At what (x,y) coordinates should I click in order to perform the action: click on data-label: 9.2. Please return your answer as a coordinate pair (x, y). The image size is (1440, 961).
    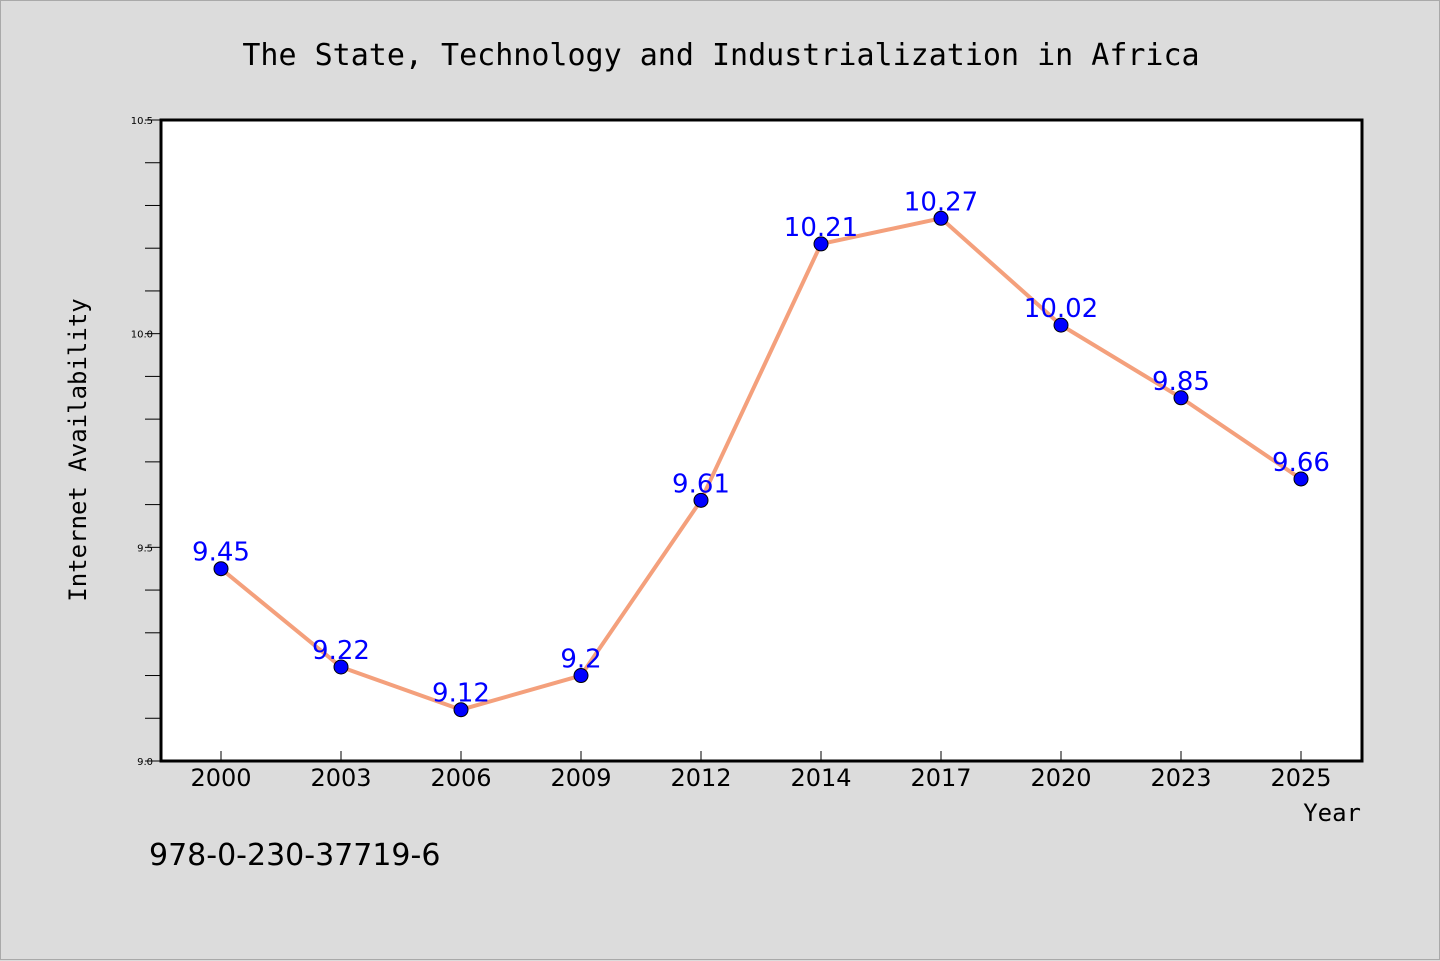
    Looking at the image, I should click on (580, 660).